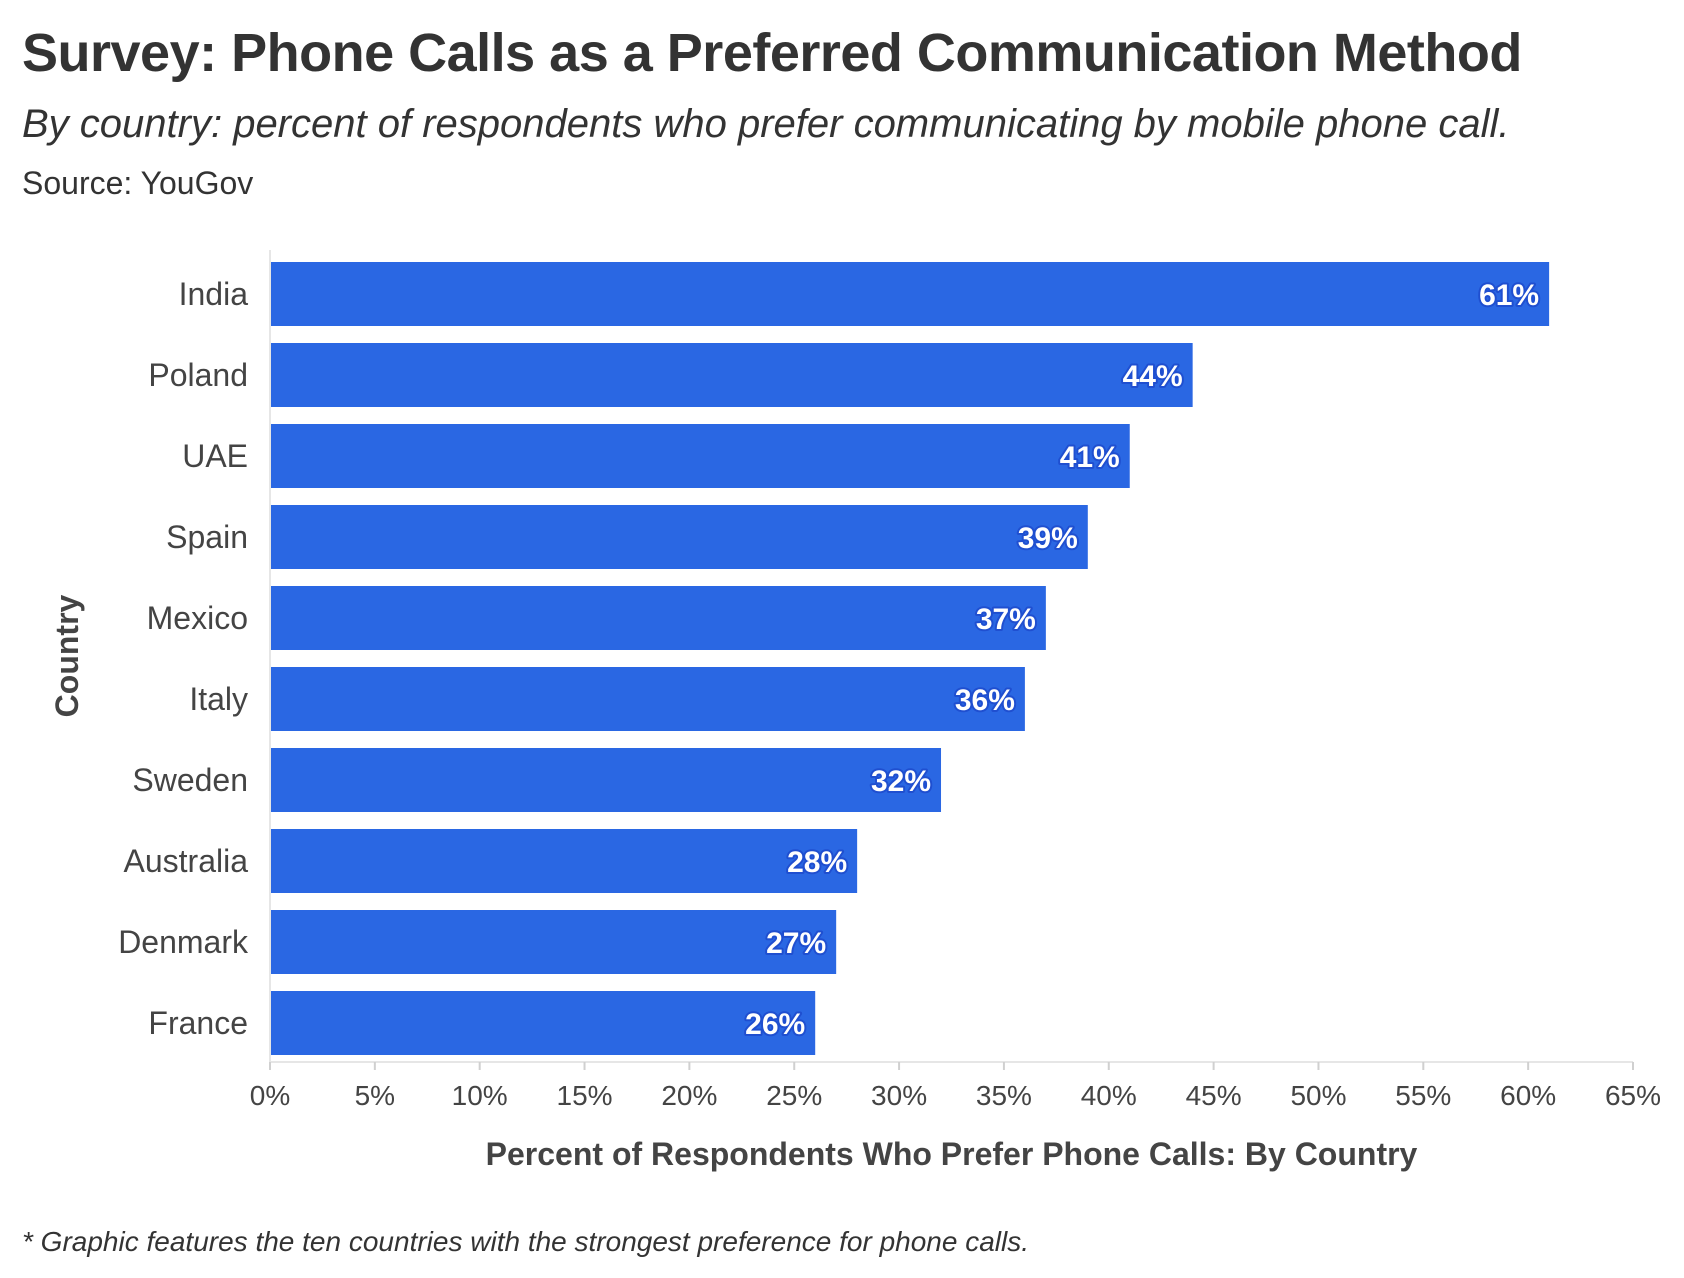 Image resolution: width=1684 pixels, height=1278 pixels. I want to click on category-label: UAE, so click(215, 456).